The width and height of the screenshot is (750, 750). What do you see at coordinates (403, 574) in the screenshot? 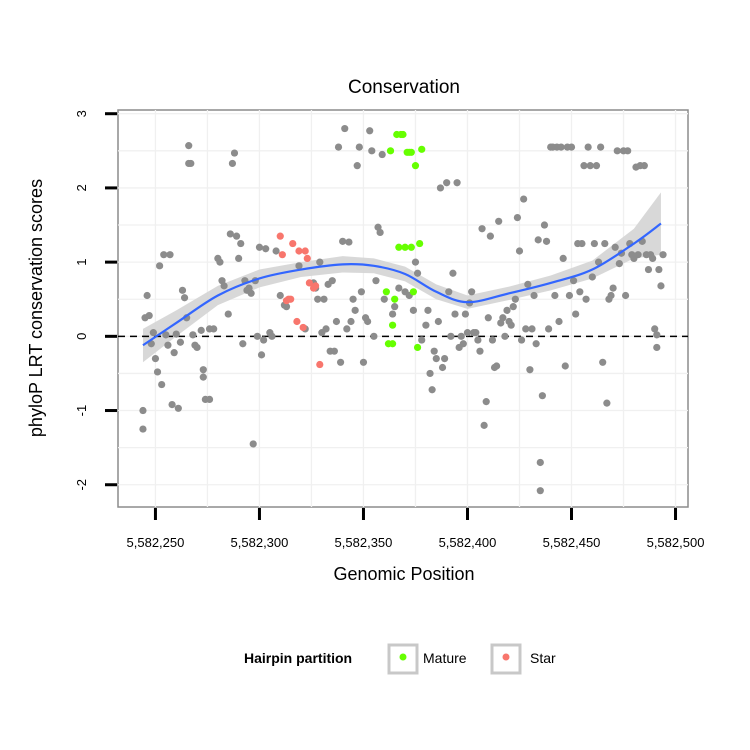
I see `x-axis-label: Genomic Position` at bounding box center [403, 574].